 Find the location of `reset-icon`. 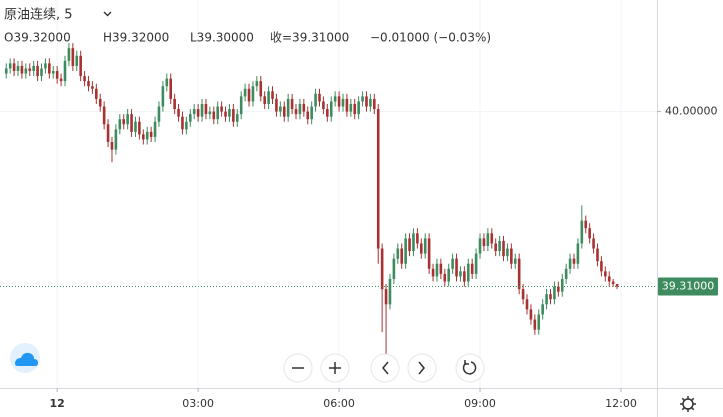

reset-icon is located at coordinates (469, 368).